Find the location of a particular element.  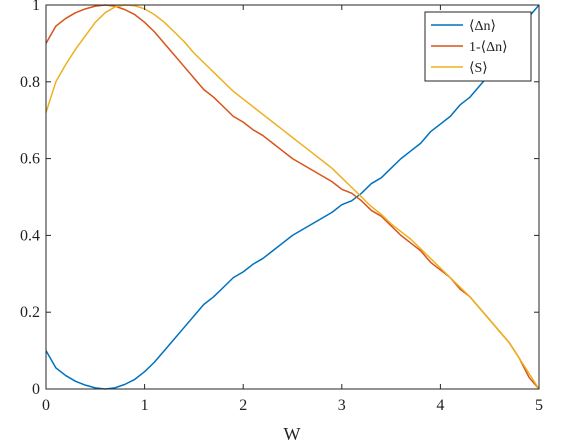

x-tick-label: 4 is located at coordinates (440, 405).